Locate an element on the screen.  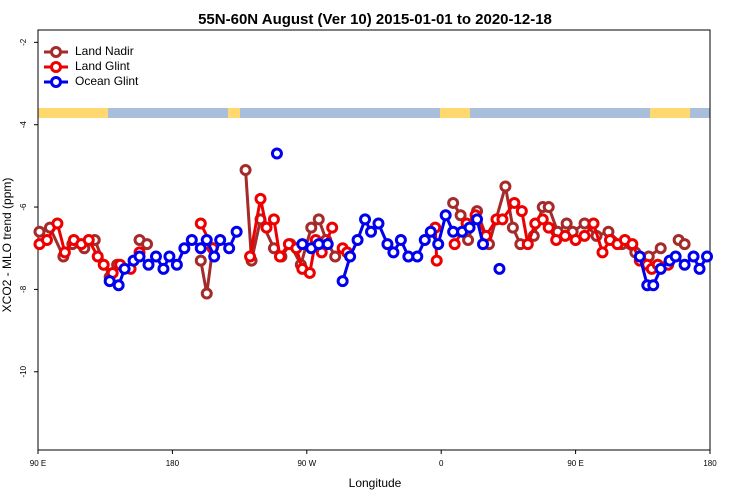
y-tick-label: -6 is located at coordinates (23, 207).